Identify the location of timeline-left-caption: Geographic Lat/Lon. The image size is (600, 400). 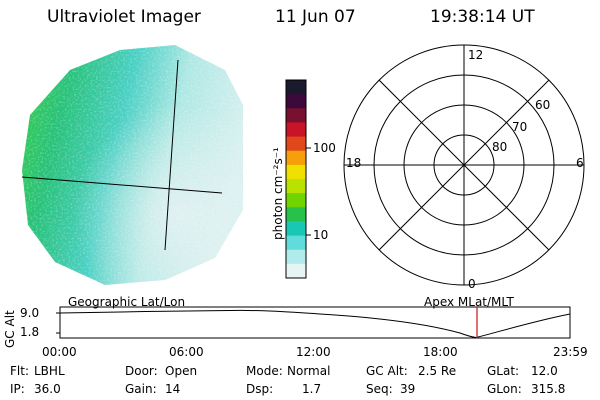
(127, 302).